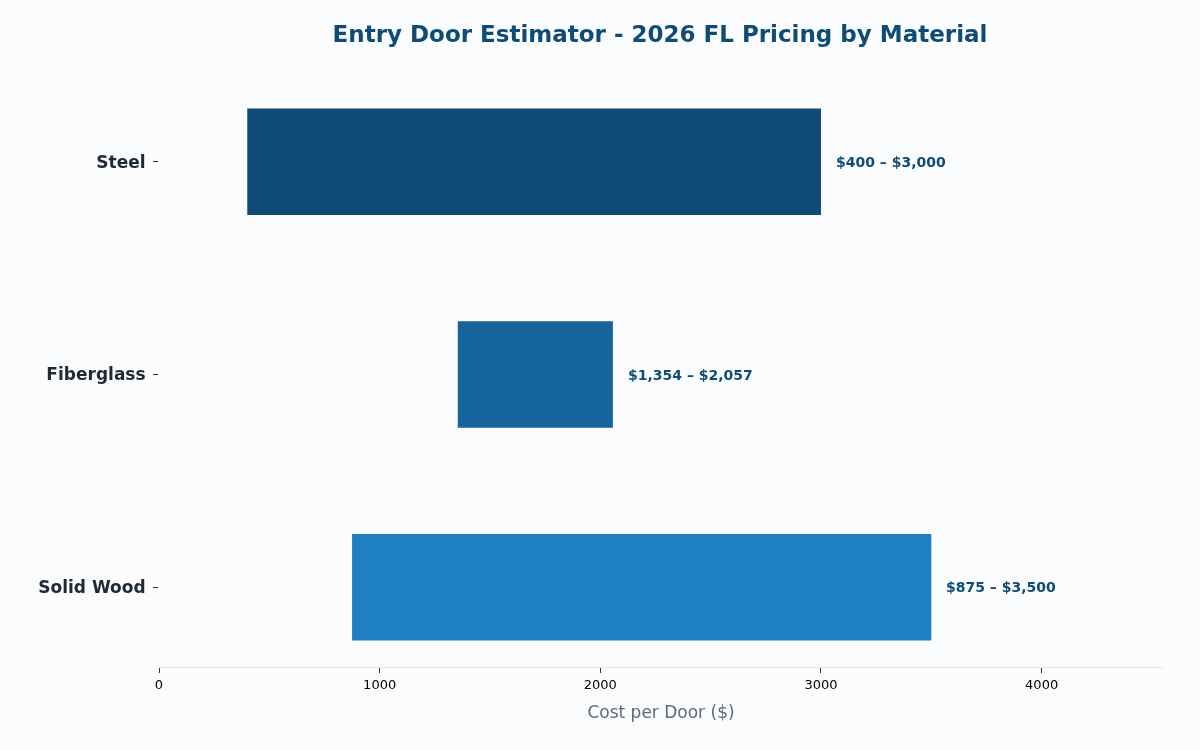 Image resolution: width=1200 pixels, height=750 pixels. I want to click on annotation: $875 – $3,500, so click(1001, 587).